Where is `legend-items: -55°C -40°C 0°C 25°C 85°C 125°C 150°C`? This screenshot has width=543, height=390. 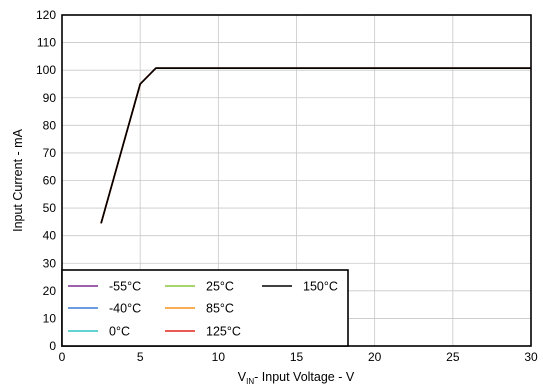 legend-items: -55°C -40°C 0°C 25°C 85°C 125°C 150°C is located at coordinates (203, 309).